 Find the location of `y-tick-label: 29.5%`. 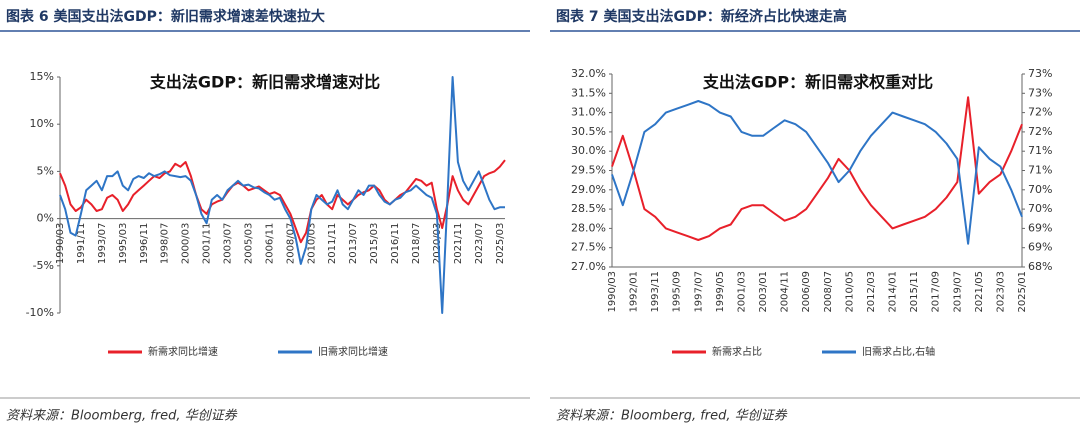

y-tick-label: 29.5% is located at coordinates (588, 170).